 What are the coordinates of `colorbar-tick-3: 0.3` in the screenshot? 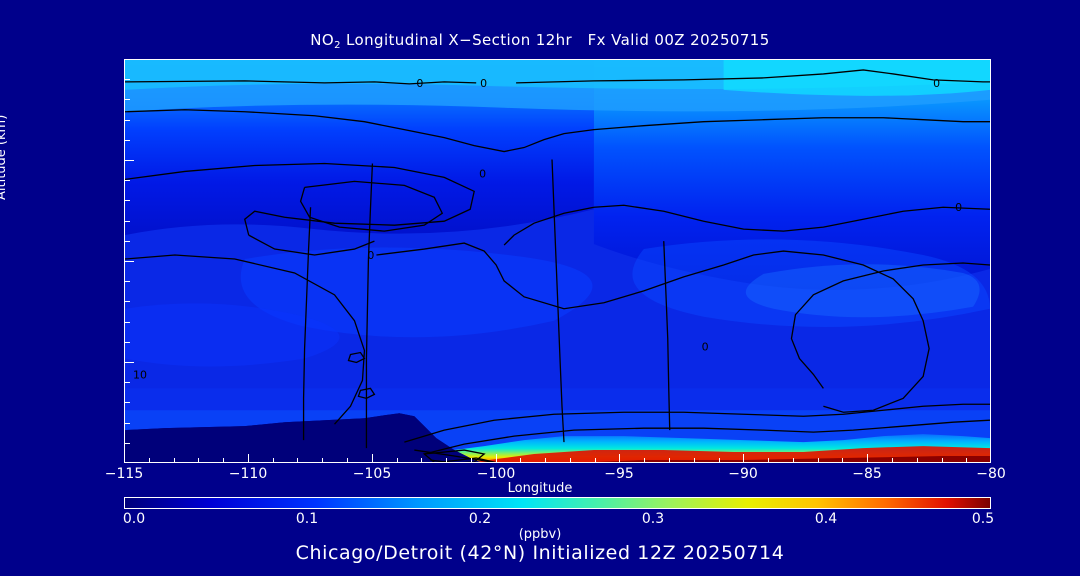 It's located at (653, 519).